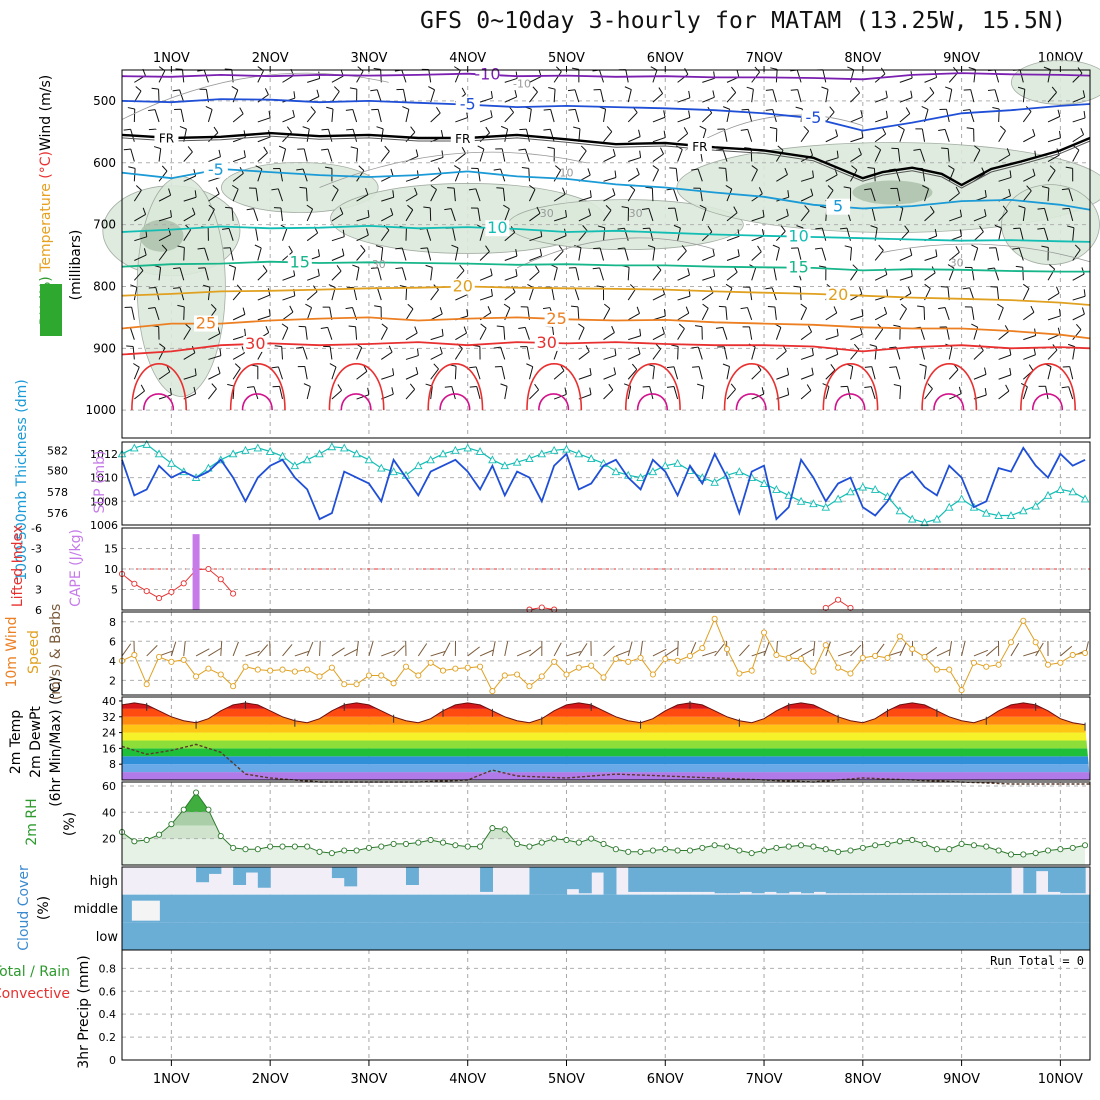 This screenshot has width=1100, height=1100. I want to click on panel6-ylabel: 2m RH, so click(32, 821).